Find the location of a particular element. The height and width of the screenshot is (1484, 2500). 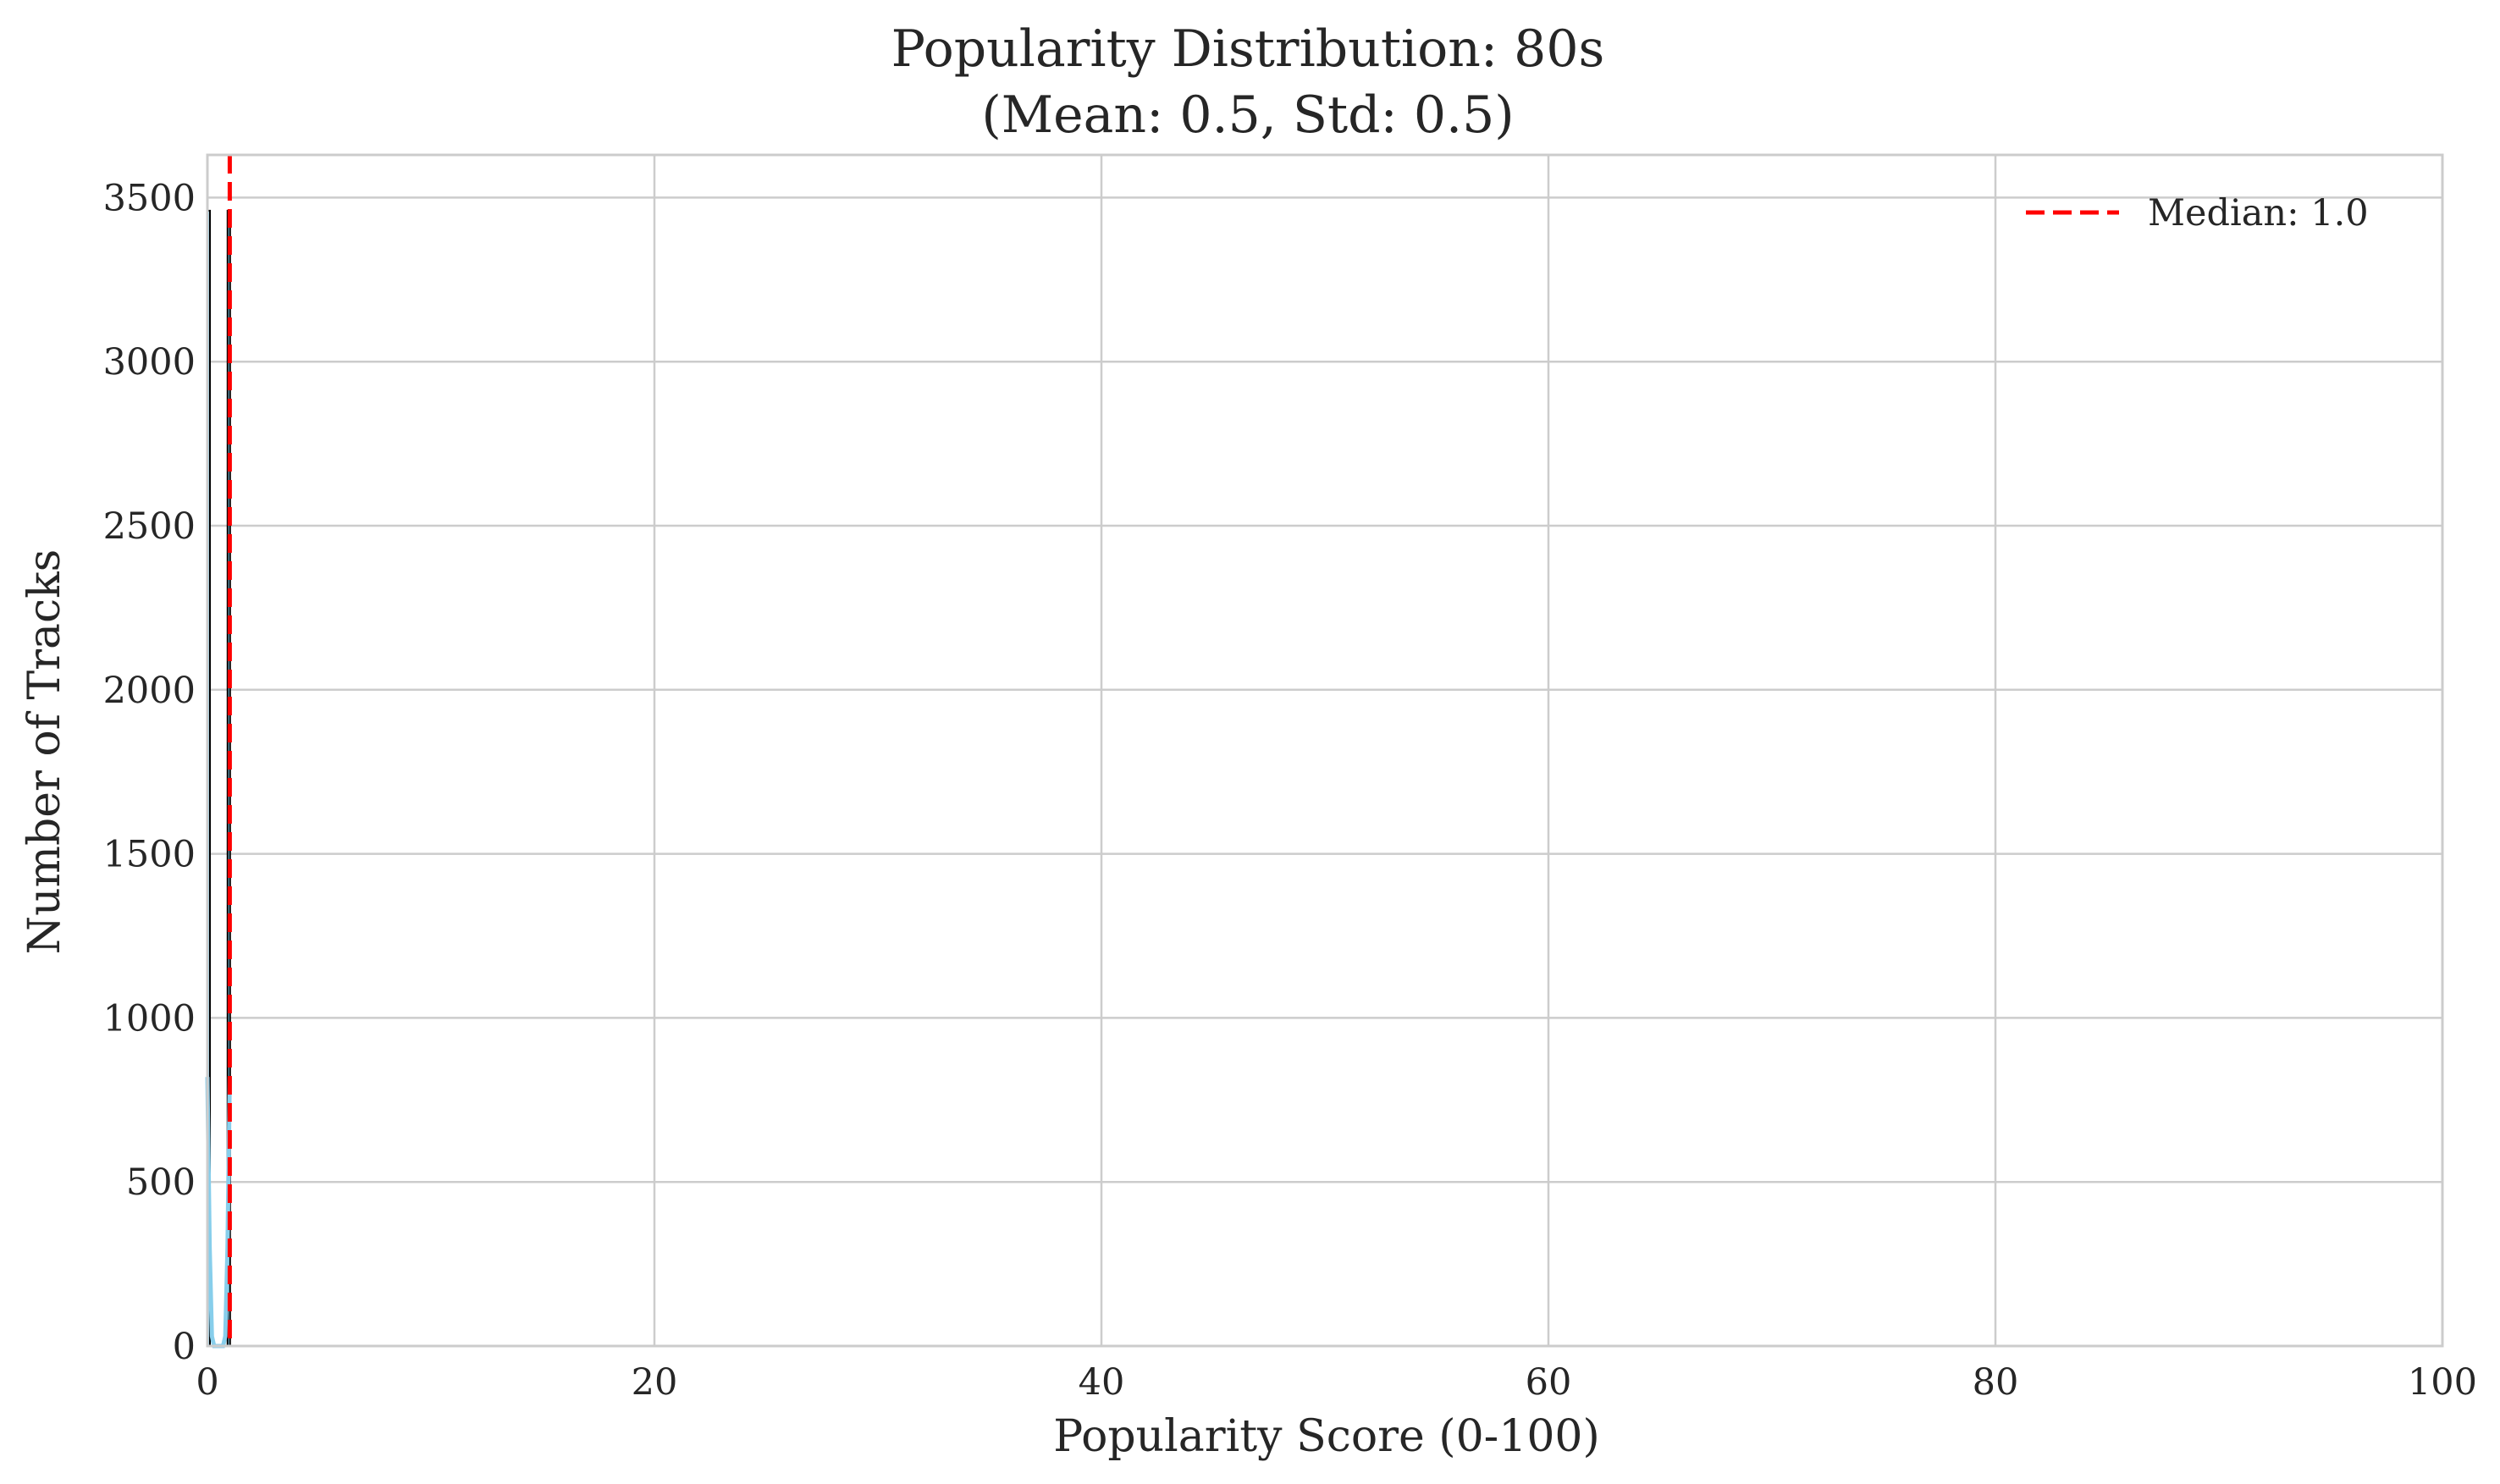

x-tick-label: 80 is located at coordinates (1996, 1382).